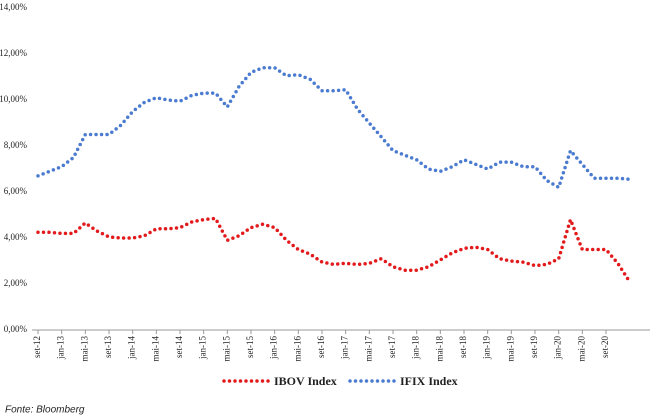 The height and width of the screenshot is (418, 663). Describe the element at coordinates (605, 347) in the screenshot. I see `x-tick-label: set-20` at that location.